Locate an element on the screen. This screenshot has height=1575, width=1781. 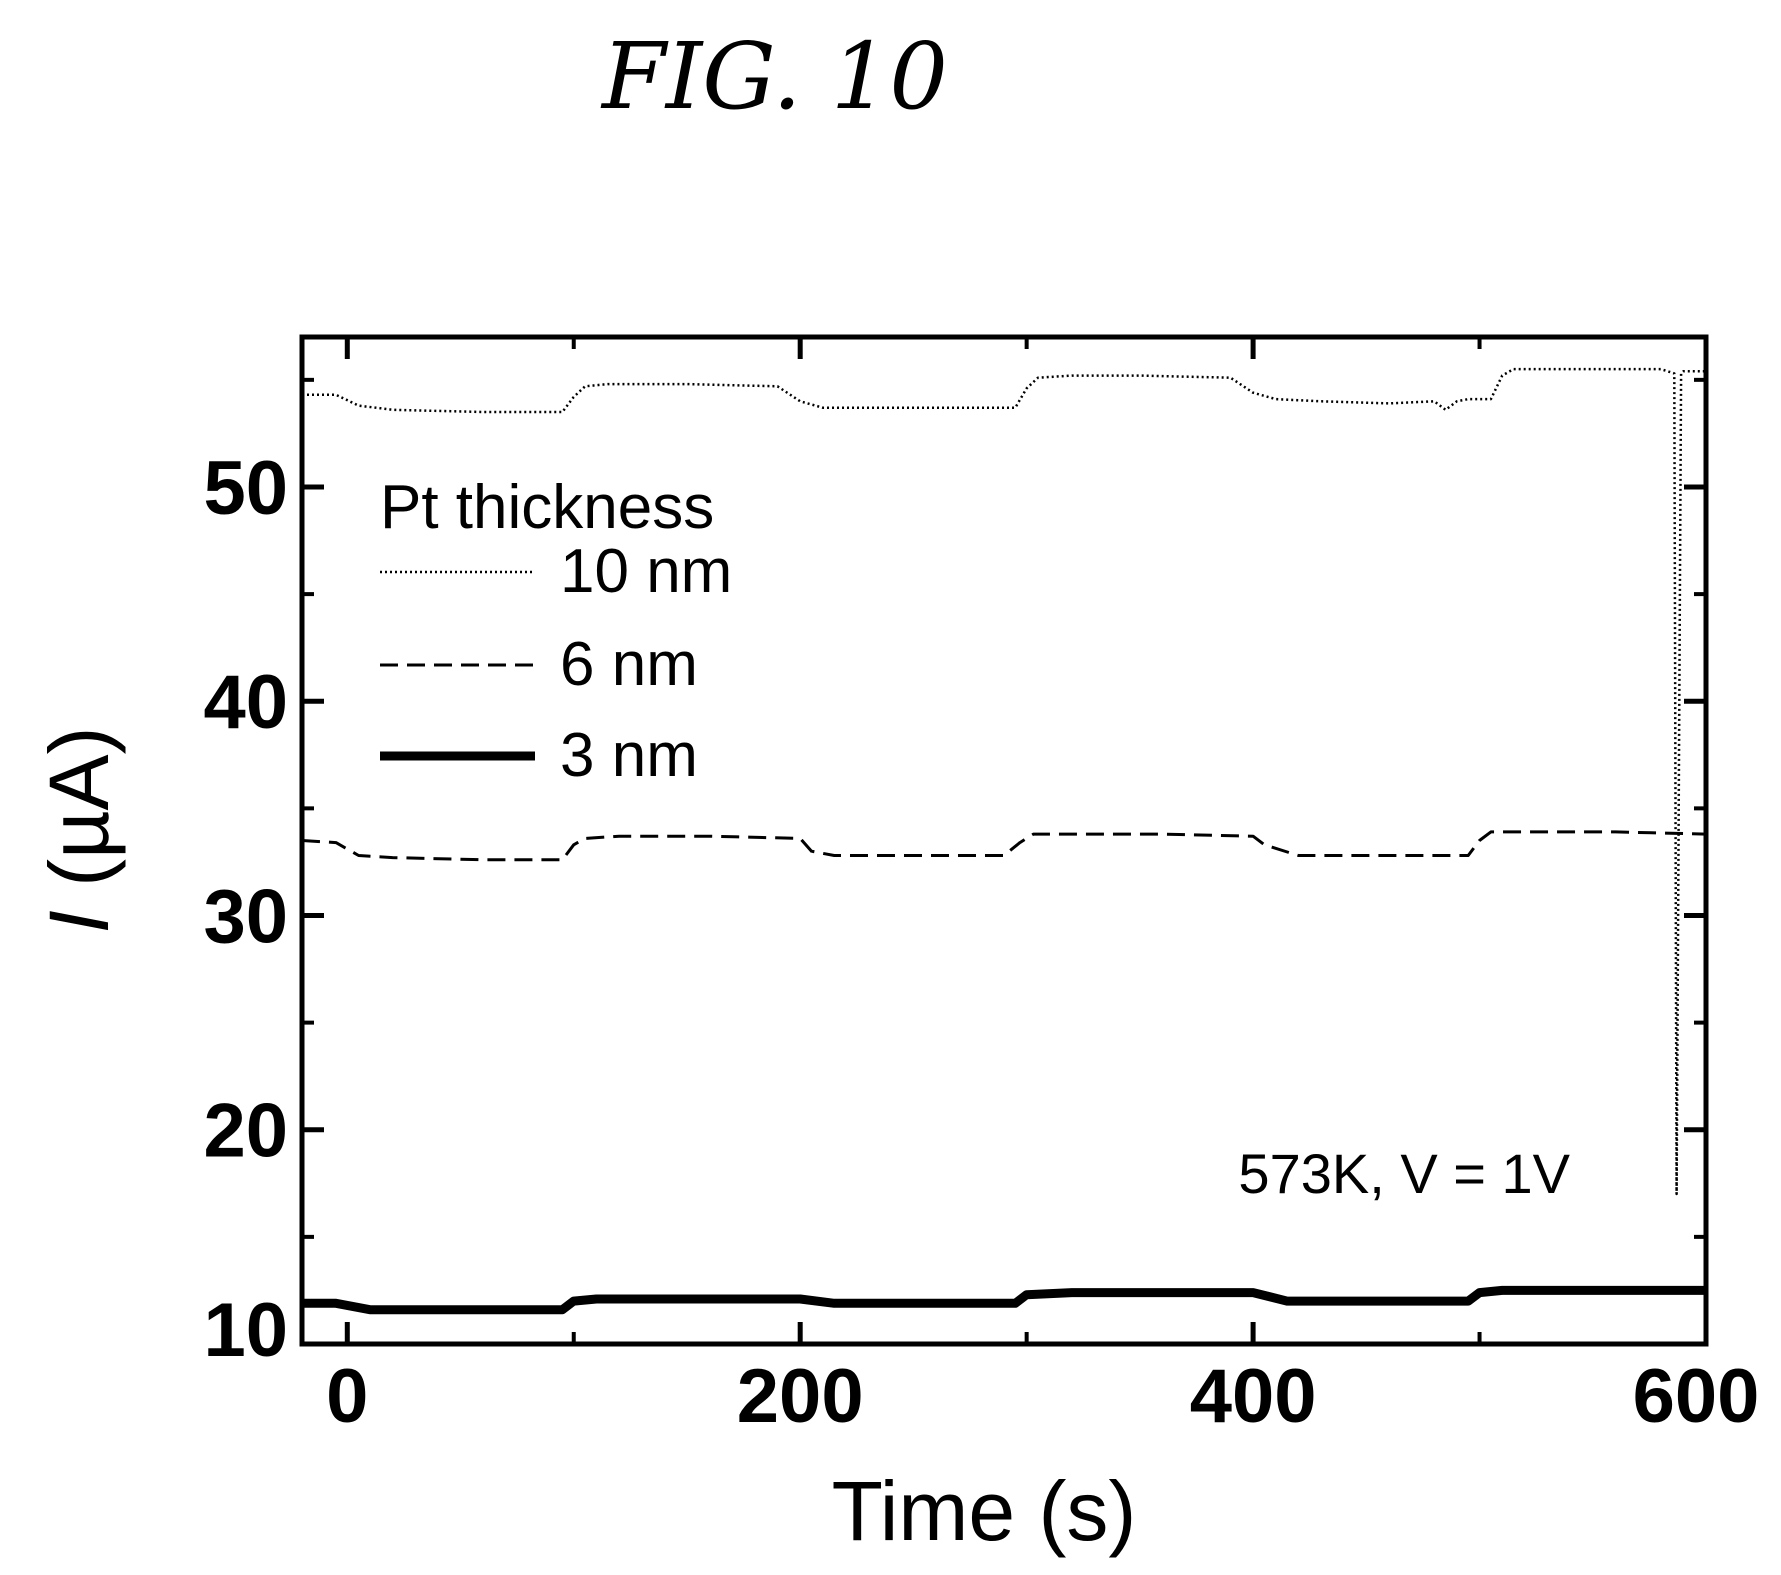
legend-label: 10 nm is located at coordinates (646, 571).